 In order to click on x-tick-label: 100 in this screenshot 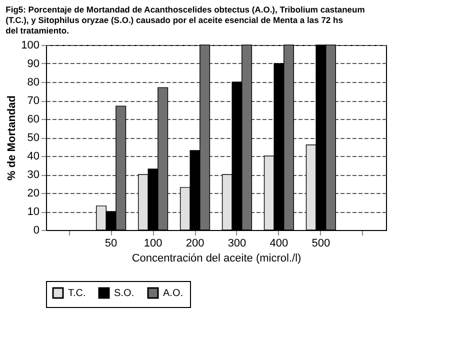, I will do `click(153, 244)`.